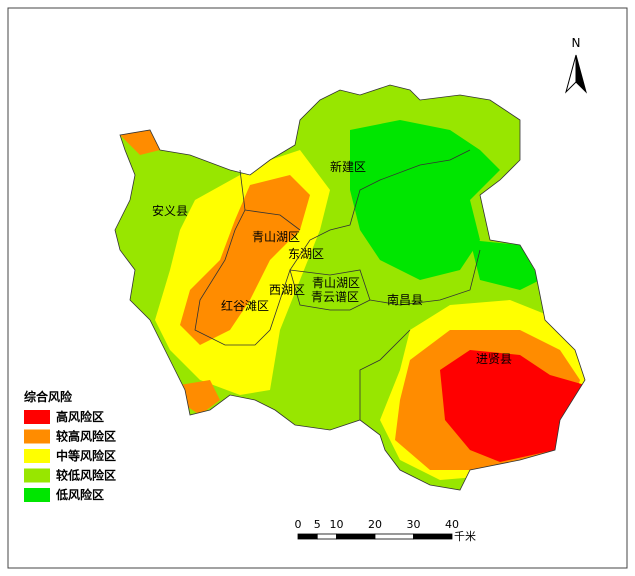 The height and width of the screenshot is (576, 635). Describe the element at coordinates (494, 359) in the screenshot. I see `district-label: 进贤县` at that location.